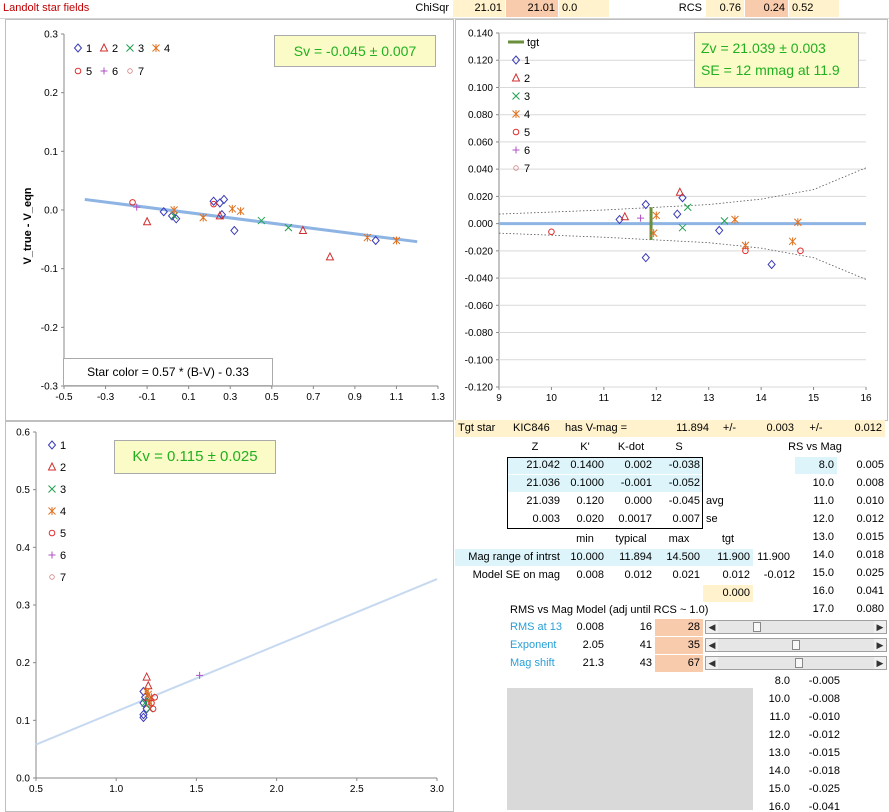 The width and height of the screenshot is (889, 812). Describe the element at coordinates (195, 457) in the screenshot. I see `chart3-annotation: Kv = 0.115 ± 0.025` at that location.